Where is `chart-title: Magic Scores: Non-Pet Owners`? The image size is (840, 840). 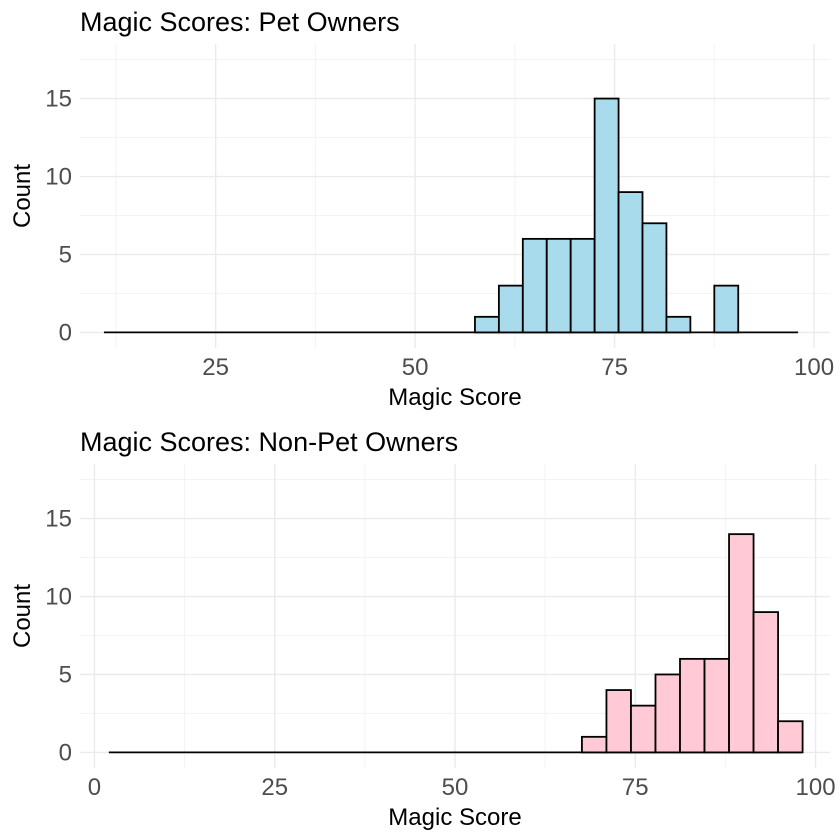 chart-title: Magic Scores: Non-Pet Owners is located at coordinates (269, 442).